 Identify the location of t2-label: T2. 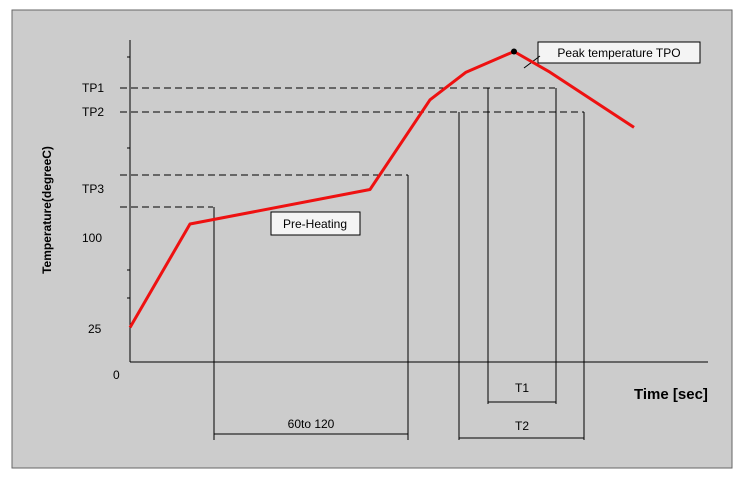
(522, 426).